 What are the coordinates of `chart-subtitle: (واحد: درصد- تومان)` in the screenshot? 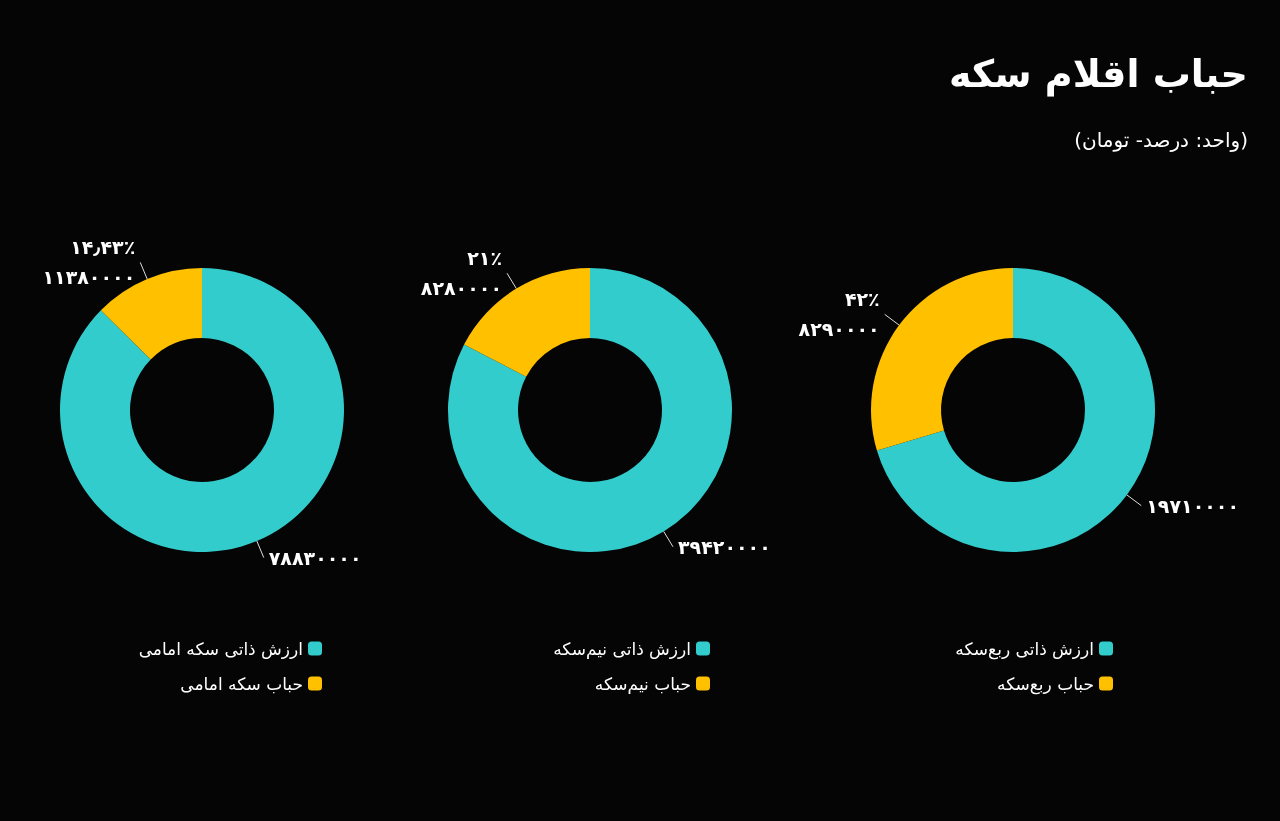 It's located at (1161, 140).